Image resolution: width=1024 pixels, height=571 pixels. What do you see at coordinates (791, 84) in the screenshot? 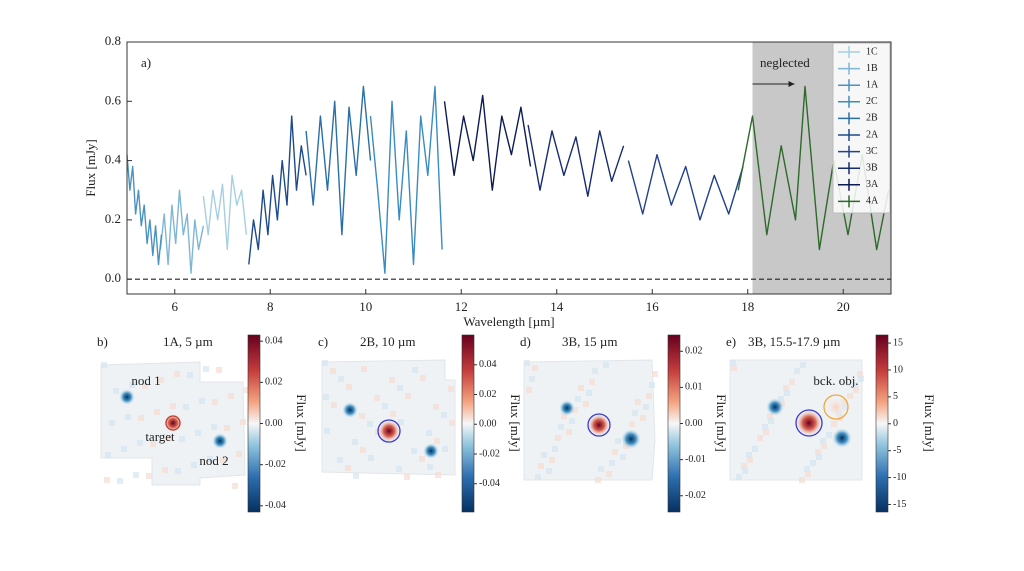
I see `arrow-head` at bounding box center [791, 84].